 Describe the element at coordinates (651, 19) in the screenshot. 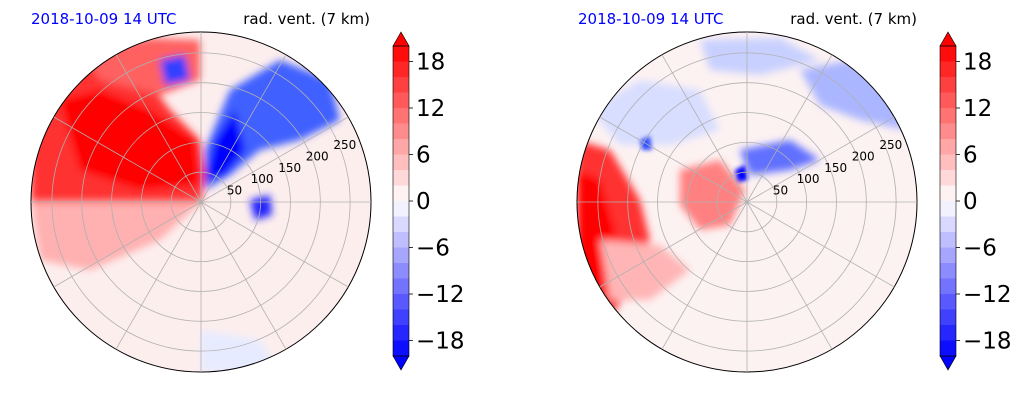

I see `right-title-time: 2018-10-09 14 UTC` at that location.